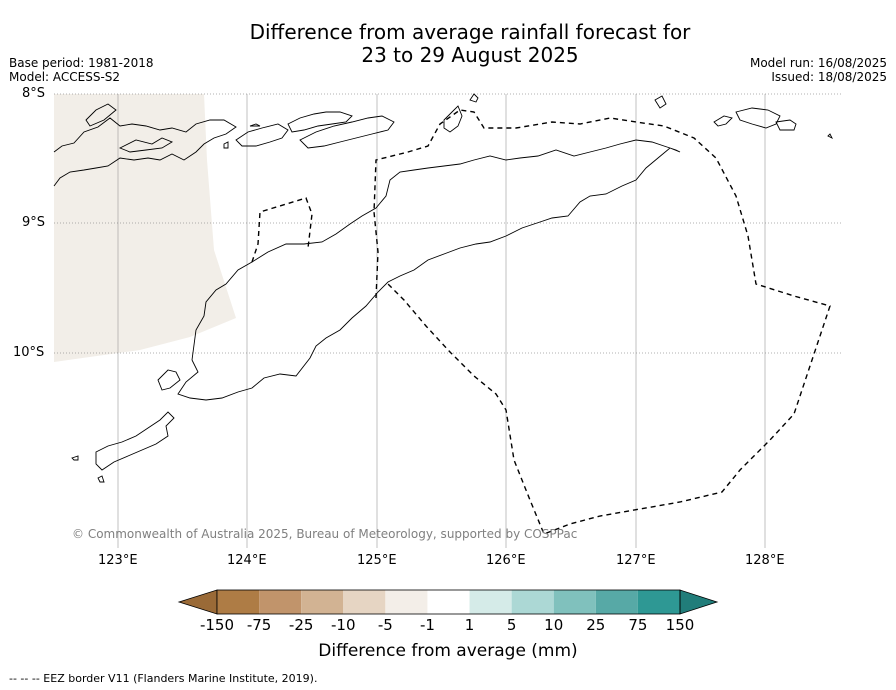  Describe the element at coordinates (596, 625) in the screenshot. I see `colorbar-tick-label: 25` at that location.